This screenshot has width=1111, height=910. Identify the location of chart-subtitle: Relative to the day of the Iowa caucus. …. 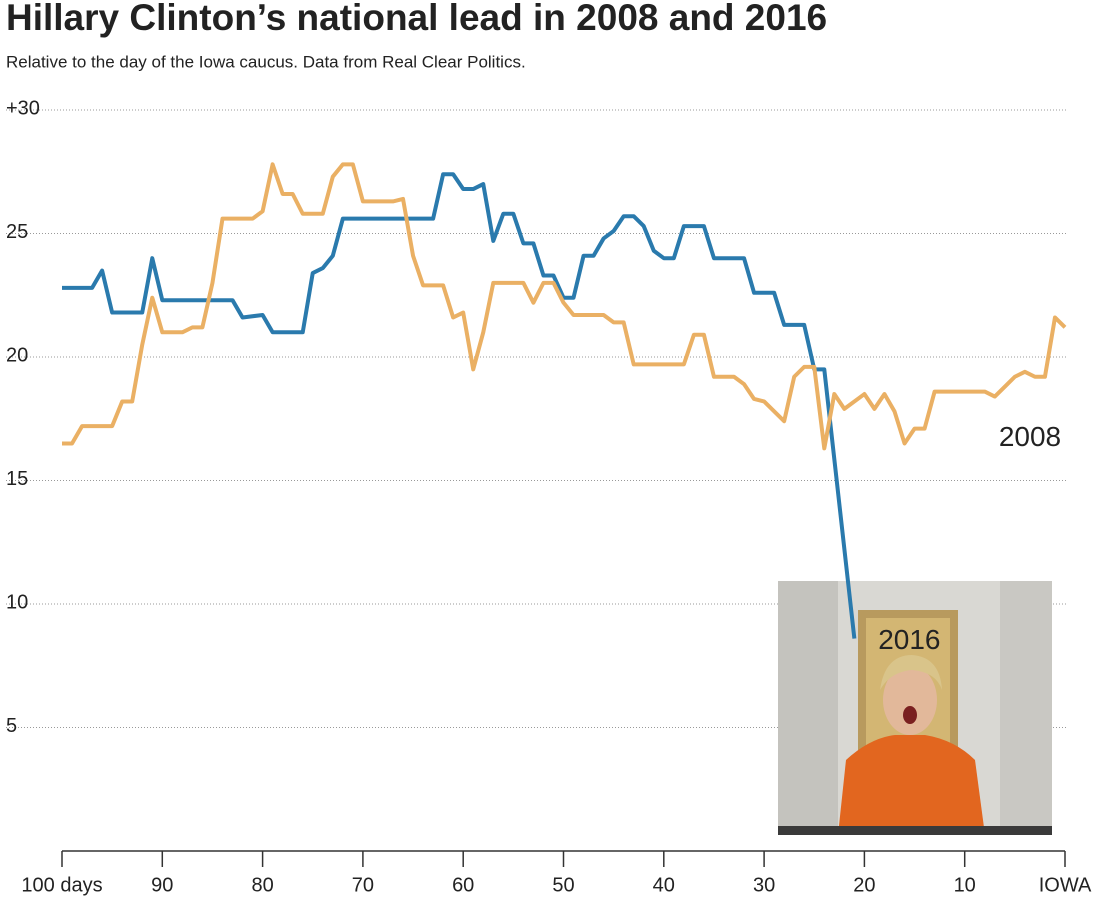
(266, 61).